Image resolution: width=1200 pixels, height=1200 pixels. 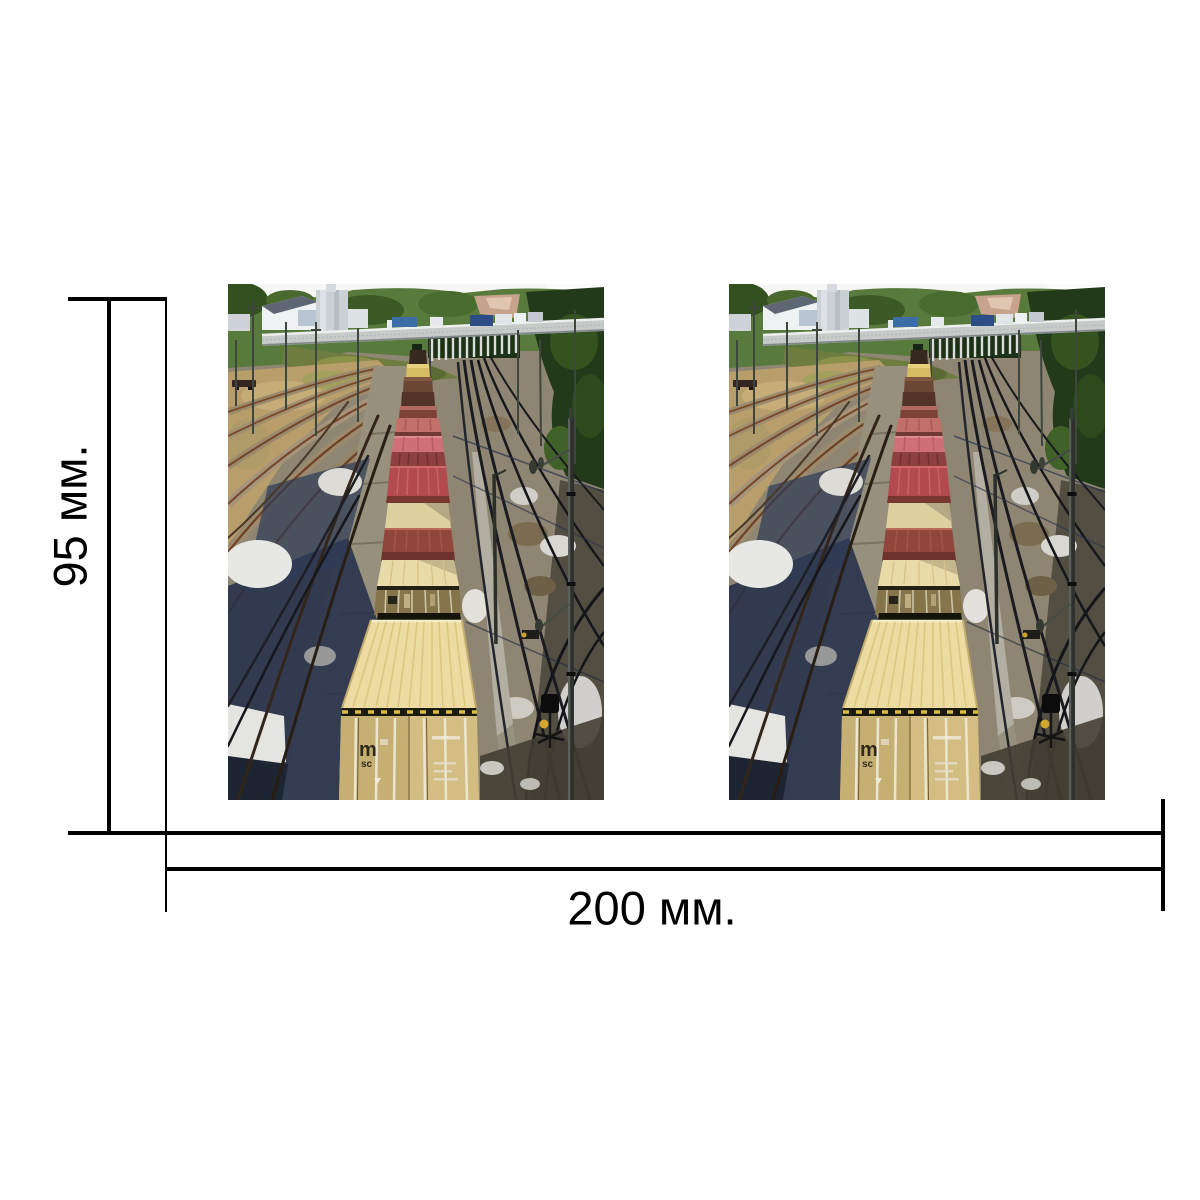 What do you see at coordinates (117, 299) in the screenshot?
I see `height-dim-top-tick` at bounding box center [117, 299].